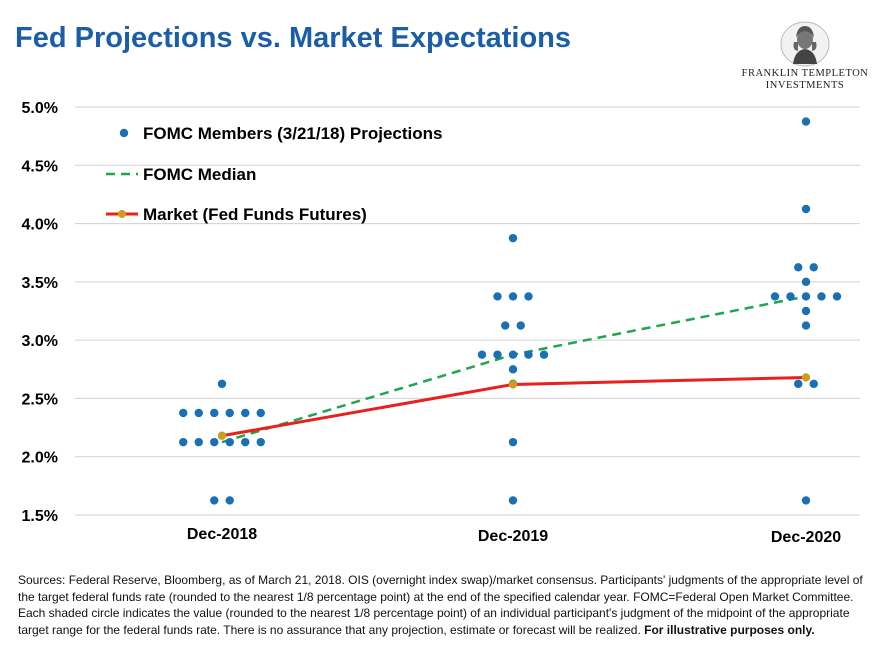 Image resolution: width=893 pixels, height=650 pixels. I want to click on franklin-templeton-logo: FRANKLIN TEMPLETON INVESTMENTS, so click(805, 54).